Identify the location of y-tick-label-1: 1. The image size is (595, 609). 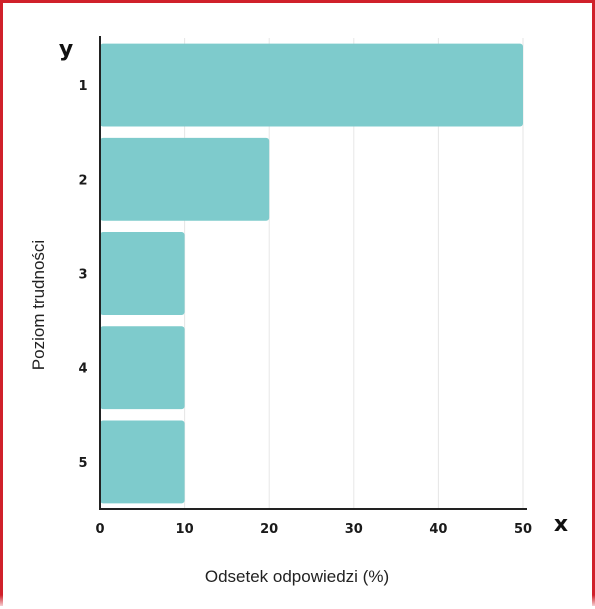
(82, 86).